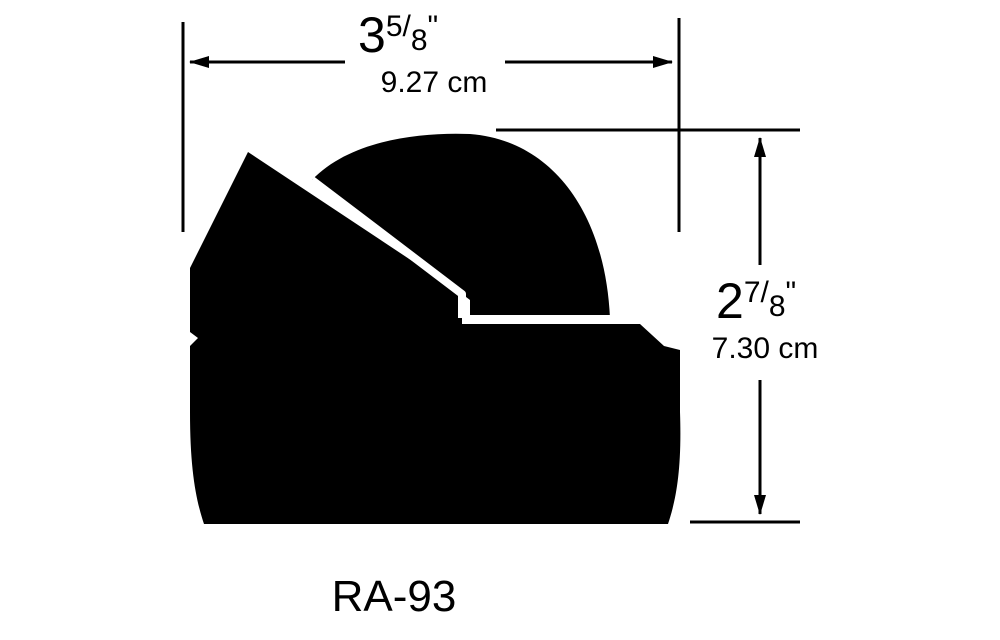 Image resolution: width=1000 pixels, height=640 pixels. What do you see at coordinates (387, 247) in the screenshot?
I see `compass-groove` at bounding box center [387, 247].